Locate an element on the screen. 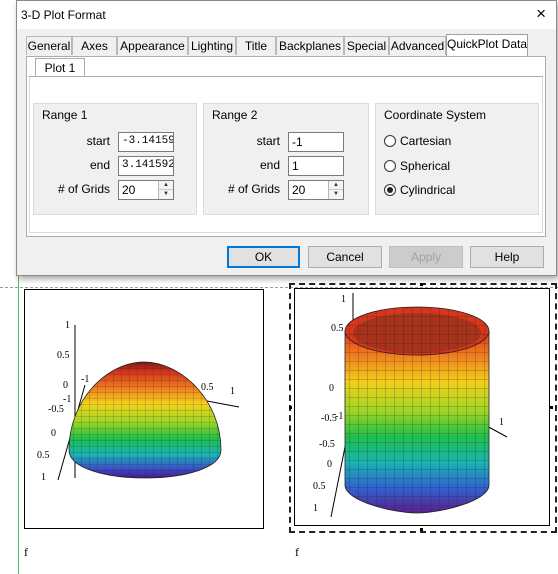 The width and height of the screenshot is (558, 574). tab-lighting: Lighting is located at coordinates (212, 45).